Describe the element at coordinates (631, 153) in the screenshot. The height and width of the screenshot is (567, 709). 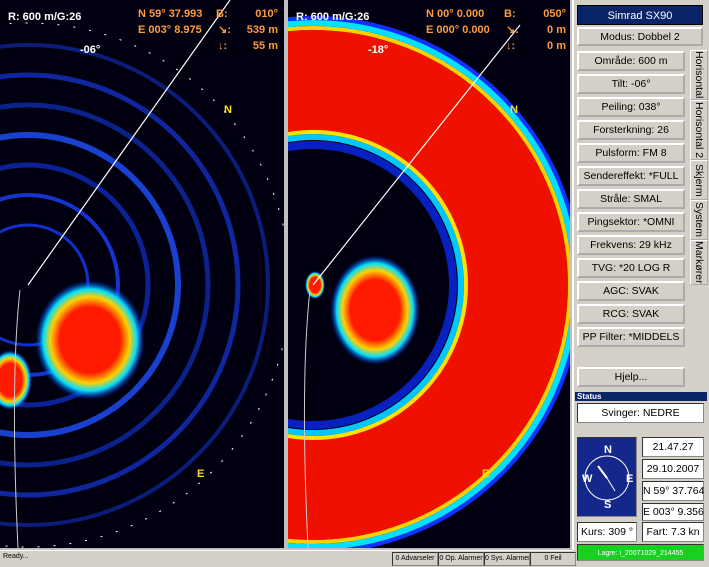
I see `setting-button: Pulsform: FM 8` at that location.